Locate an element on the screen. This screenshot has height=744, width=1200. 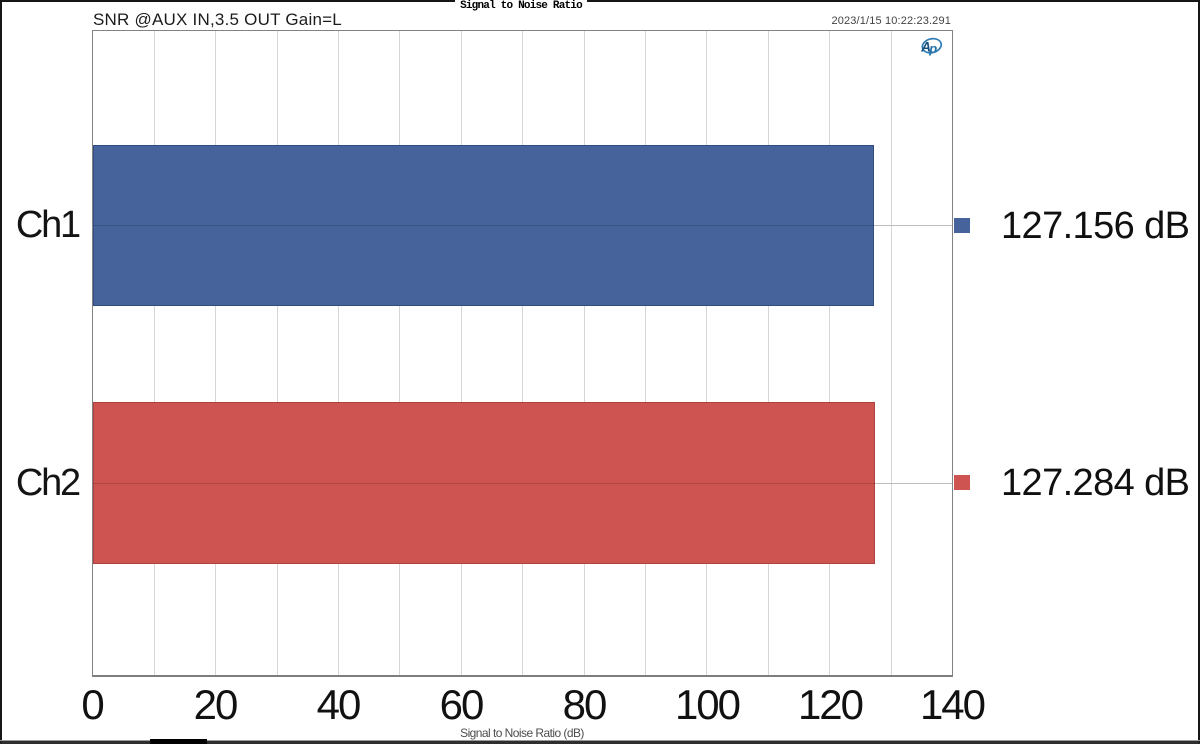
svg-text: A is located at coordinates (925, 47).